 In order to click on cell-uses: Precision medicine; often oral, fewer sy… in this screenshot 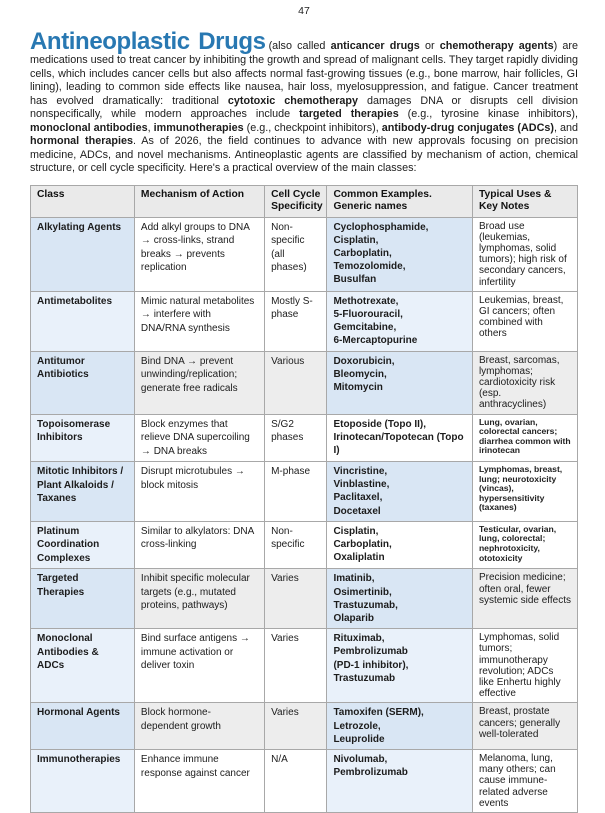, I will do `click(524, 599)`.